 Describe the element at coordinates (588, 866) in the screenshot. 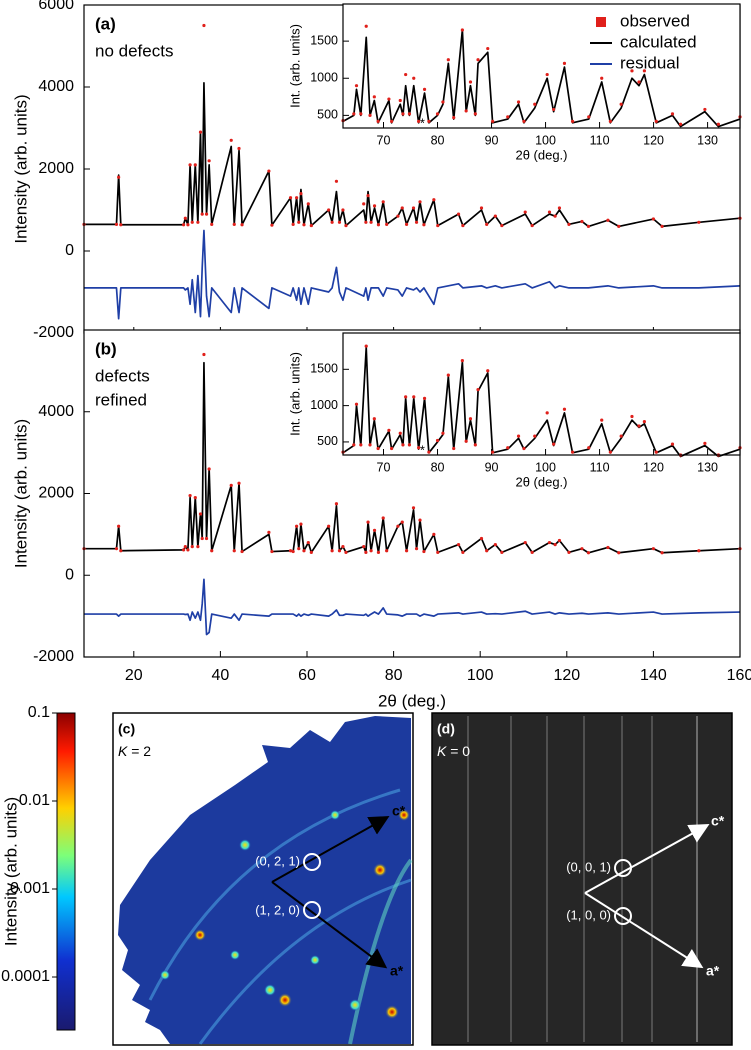

I see `reflection-label: (0, 0, 1)` at that location.